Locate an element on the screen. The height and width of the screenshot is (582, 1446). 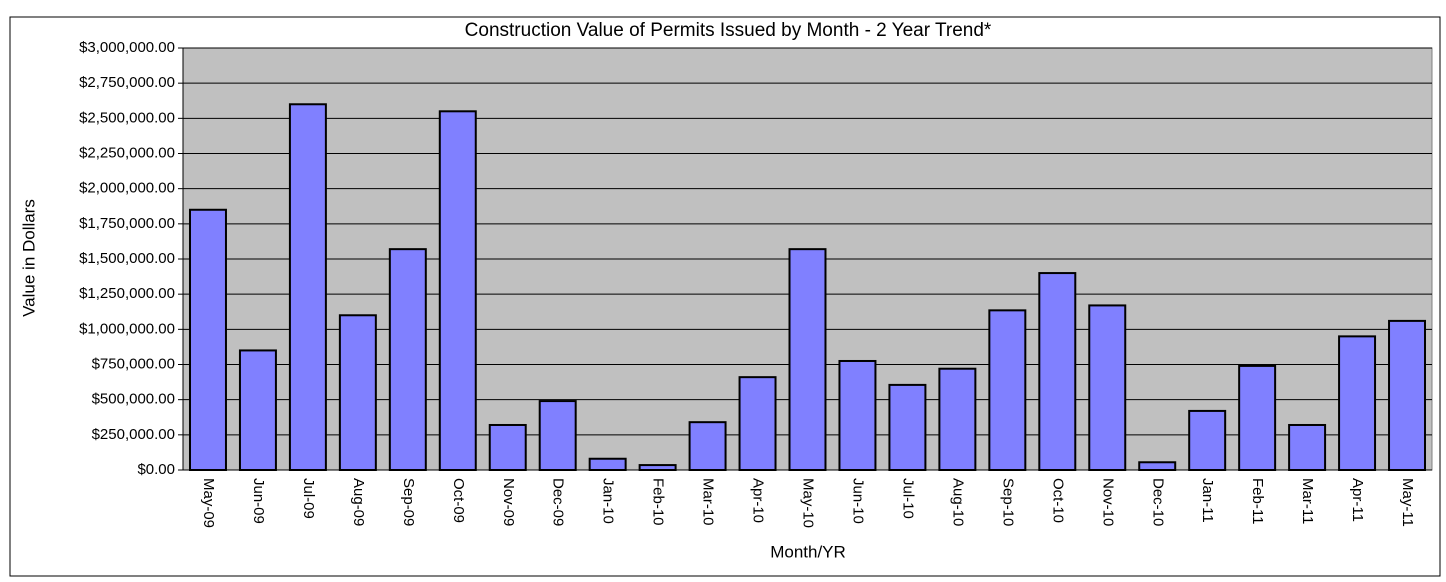
y-tick-label: $500,000.00 is located at coordinates (133, 399).